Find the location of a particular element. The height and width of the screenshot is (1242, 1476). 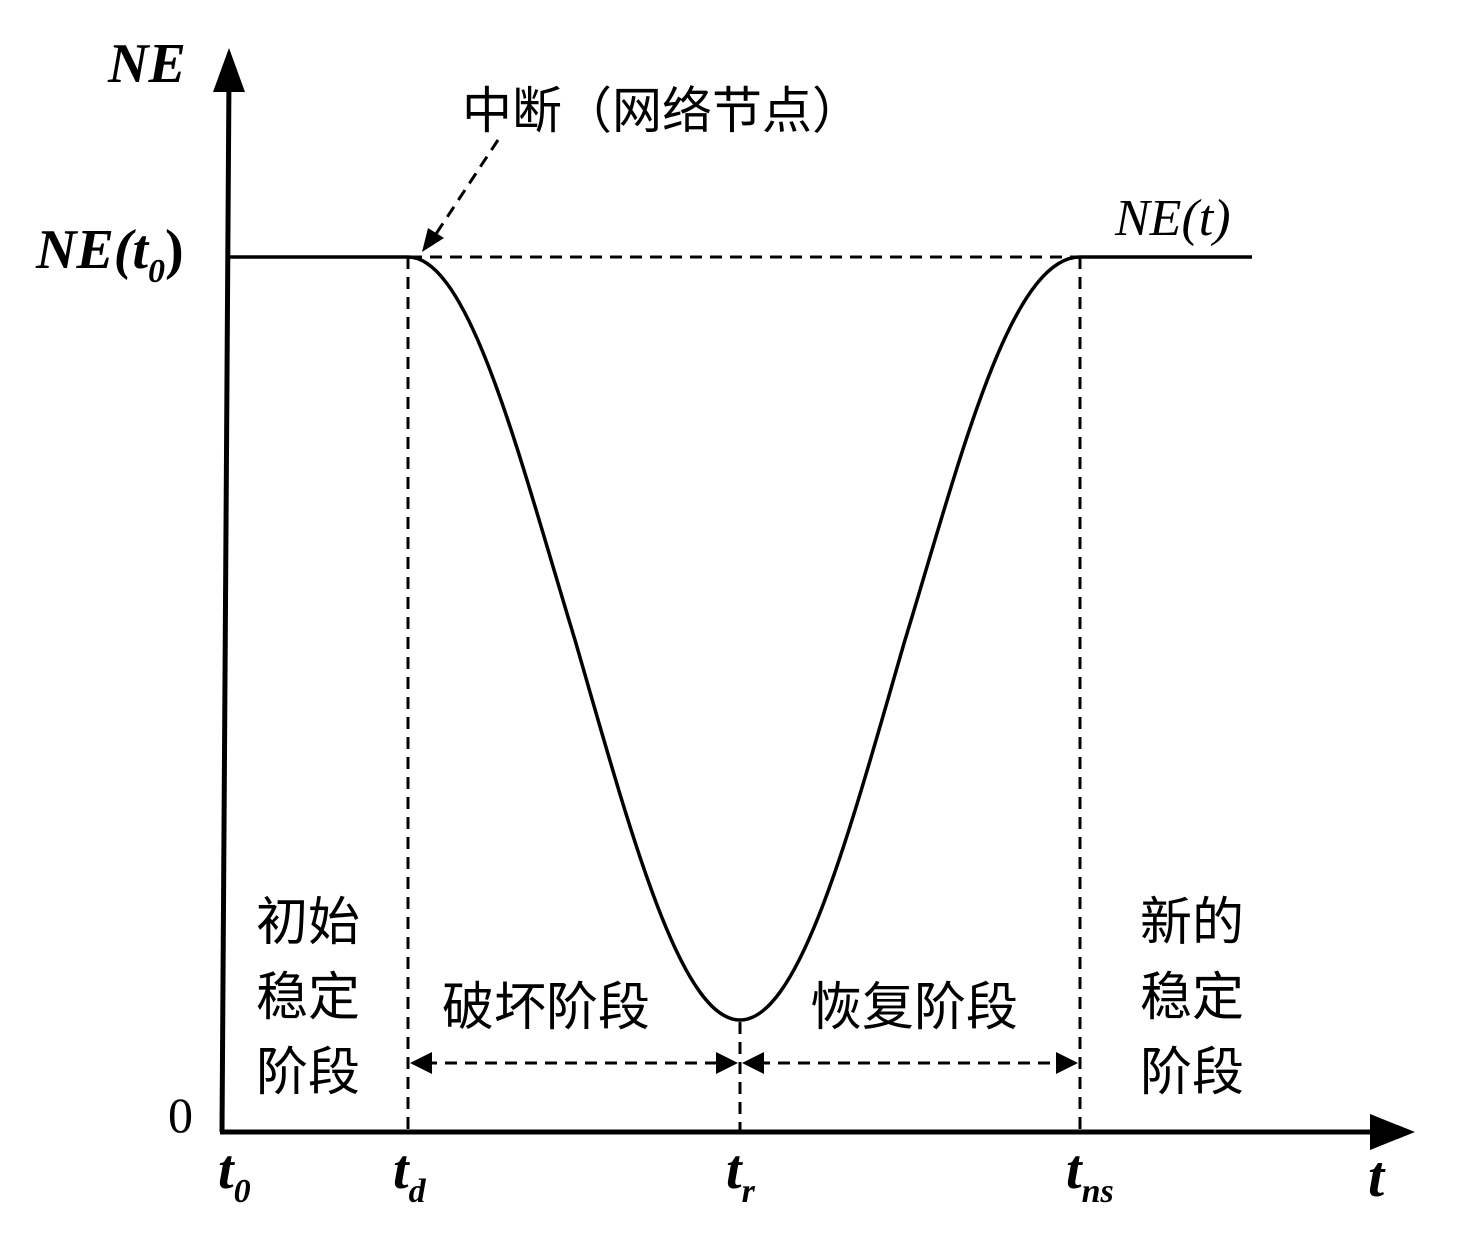

destruction-arrow-left is located at coordinates (421, 1063).